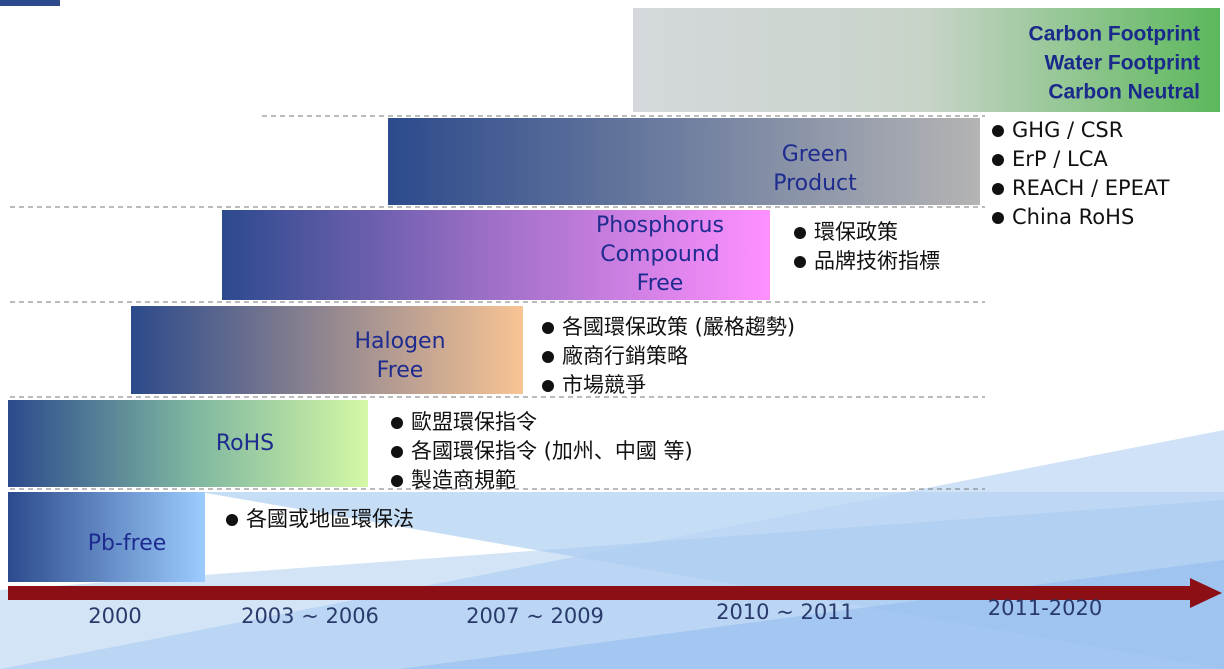  What do you see at coordinates (474, 422) in the screenshot?
I see `bullet-text: 歐盟環保指令` at bounding box center [474, 422].